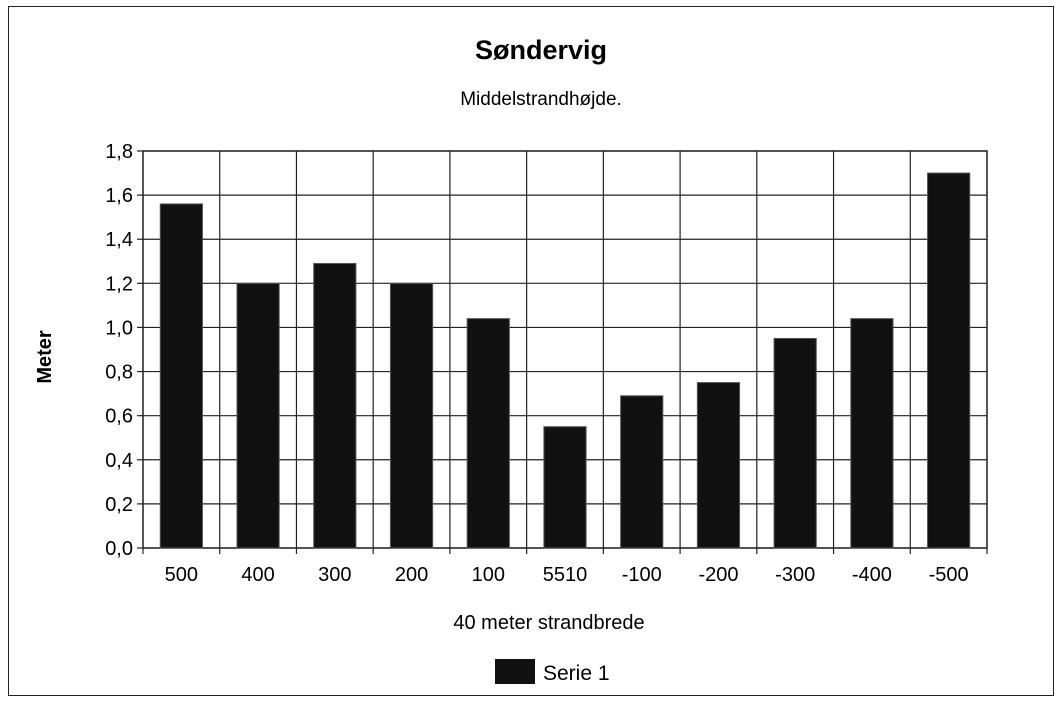 The width and height of the screenshot is (1064, 702). What do you see at coordinates (795, 575) in the screenshot?
I see `x-tick-label: -300` at bounding box center [795, 575].